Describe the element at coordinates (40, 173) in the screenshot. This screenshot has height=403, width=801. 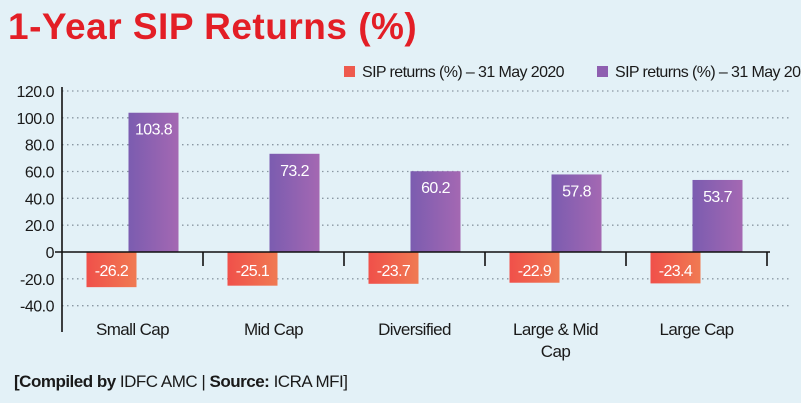
I see `y-tick-label: 60.0` at that location.